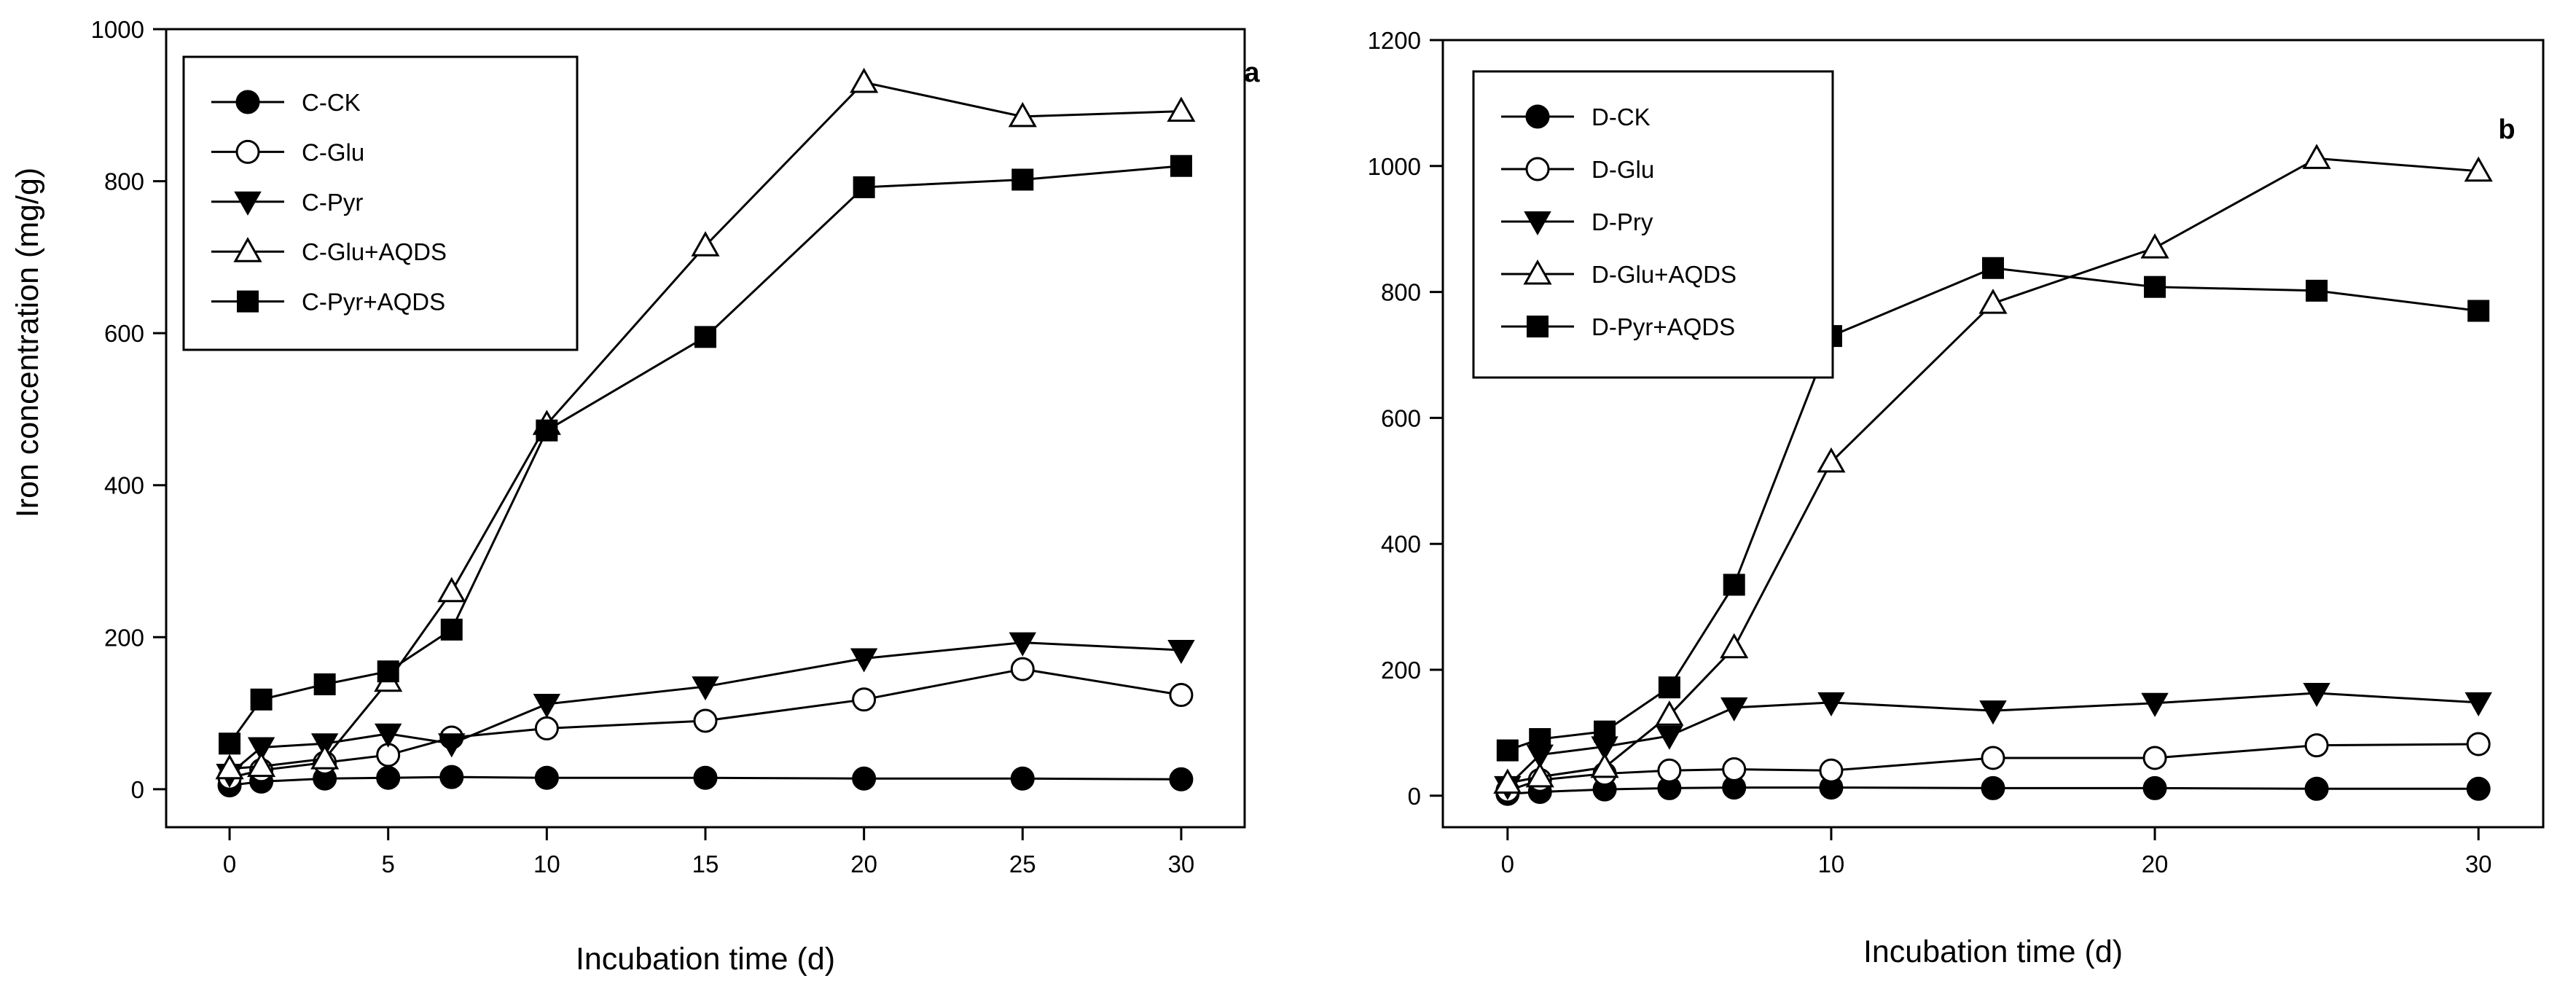  I want to click on legend-label: D-Pry, so click(1622, 221).